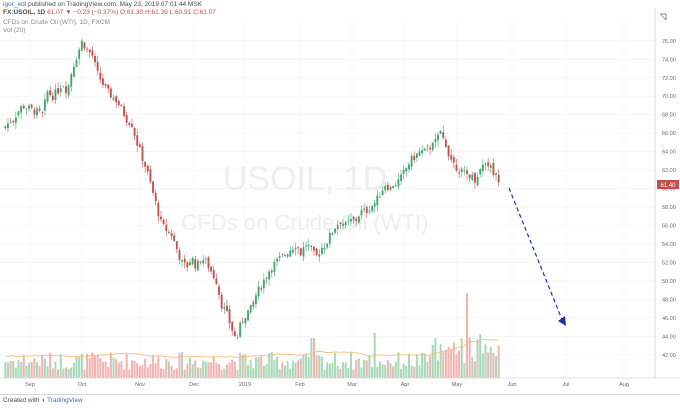 This screenshot has width=680, height=408. Describe the element at coordinates (64, 400) in the screenshot. I see `footer-brand: TradingView` at that location.